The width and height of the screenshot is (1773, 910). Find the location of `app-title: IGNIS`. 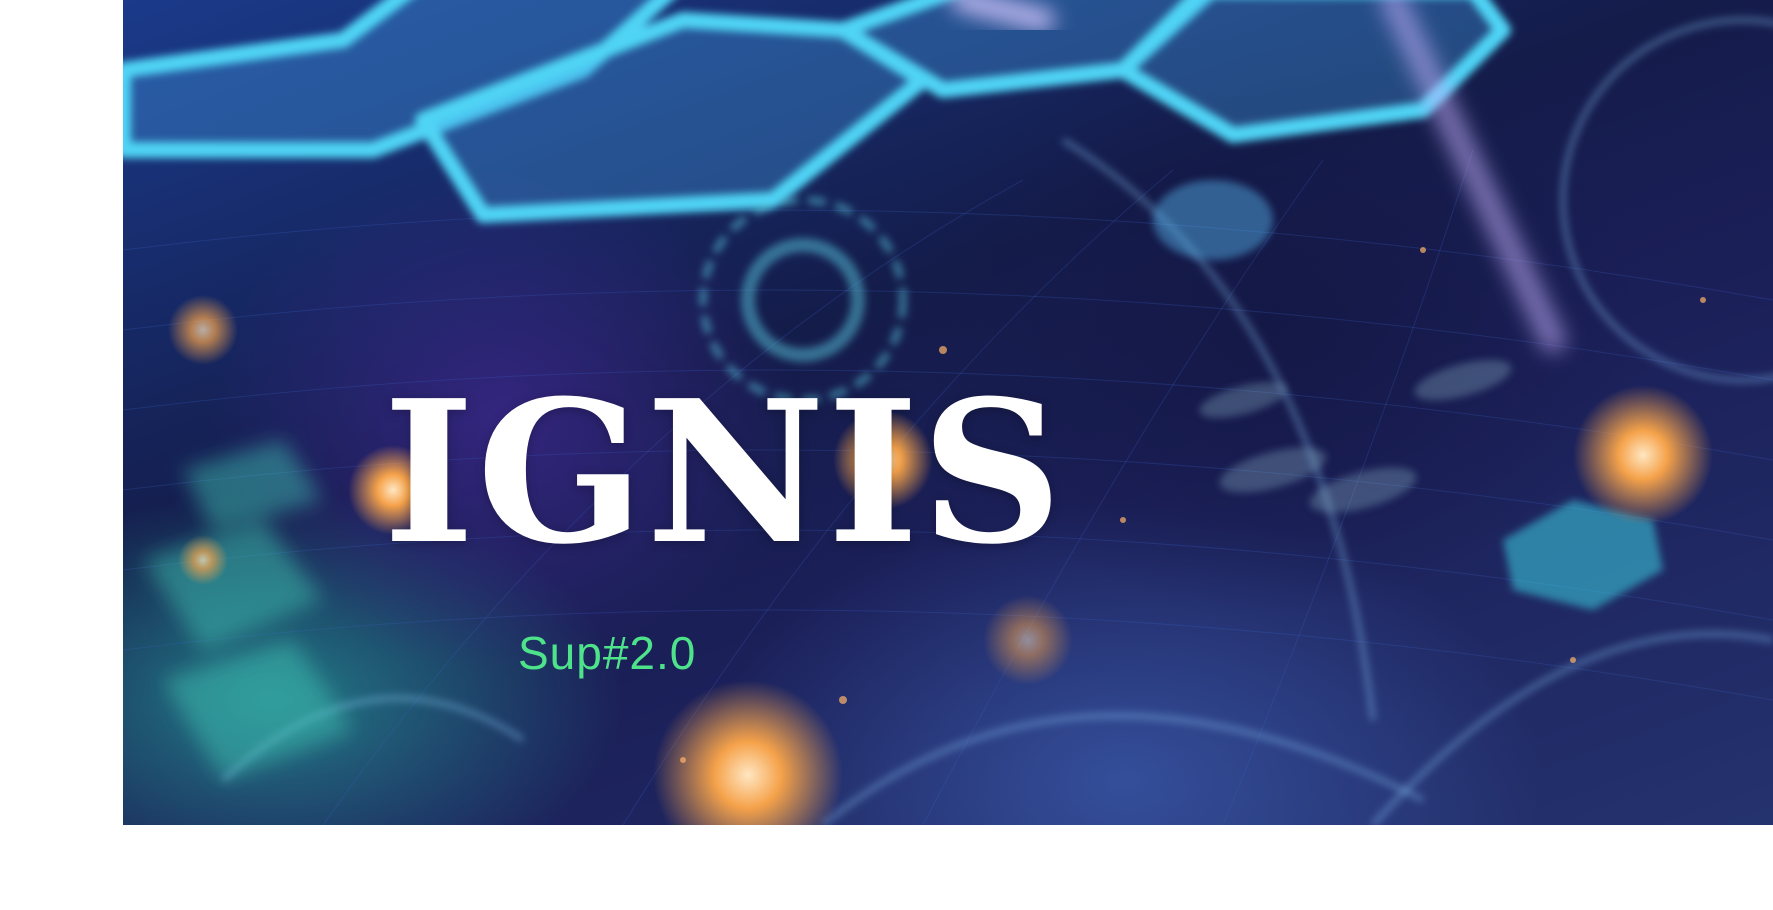

app-title: IGNIS is located at coordinates (724, 473).